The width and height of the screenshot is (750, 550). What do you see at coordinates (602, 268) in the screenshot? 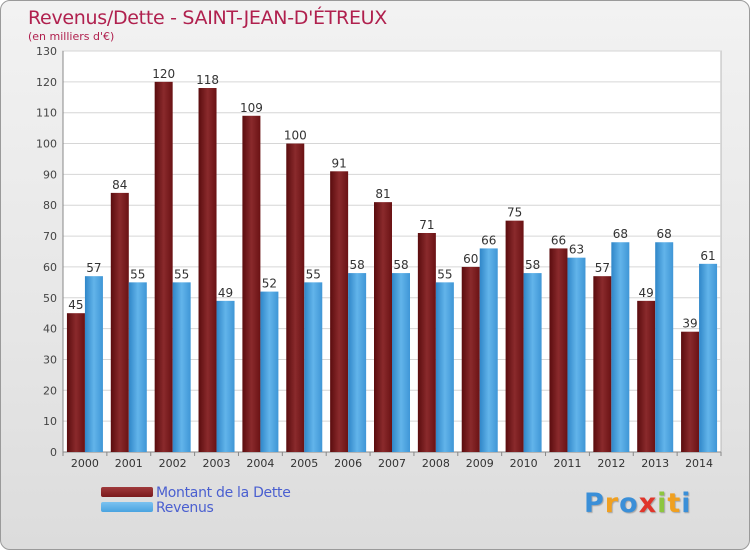
I see `data-label-debt: 57` at bounding box center [602, 268].